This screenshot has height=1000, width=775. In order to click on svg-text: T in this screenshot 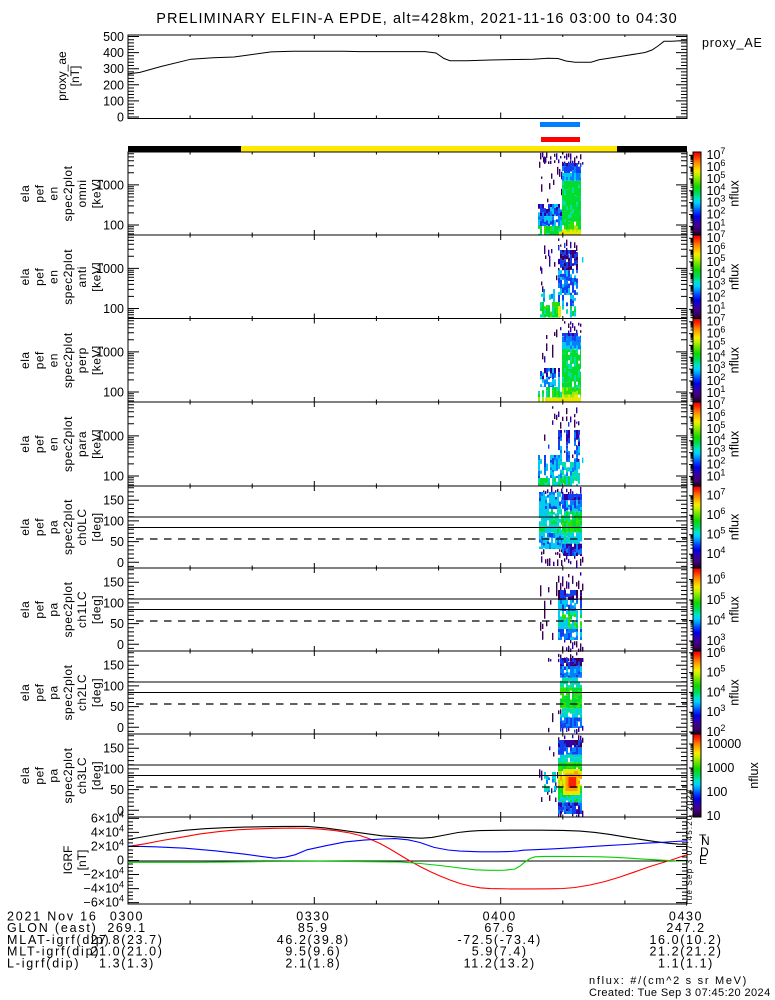, I will do `click(703, 839)`.